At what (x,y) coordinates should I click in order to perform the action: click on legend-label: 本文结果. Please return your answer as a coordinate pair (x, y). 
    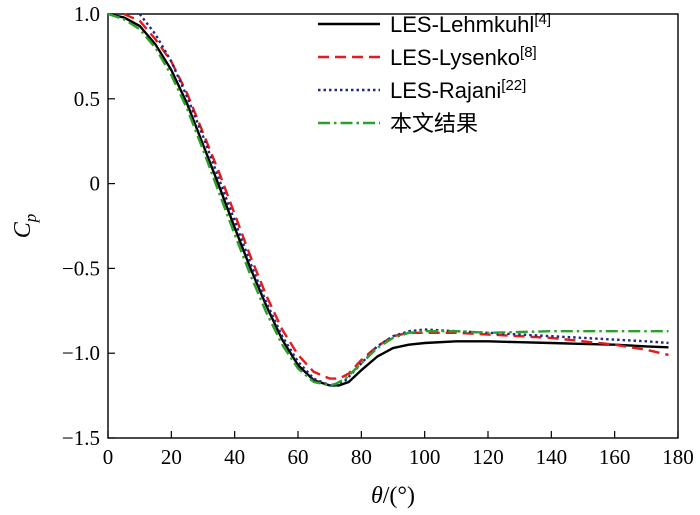
    Looking at the image, I should click on (434, 123).